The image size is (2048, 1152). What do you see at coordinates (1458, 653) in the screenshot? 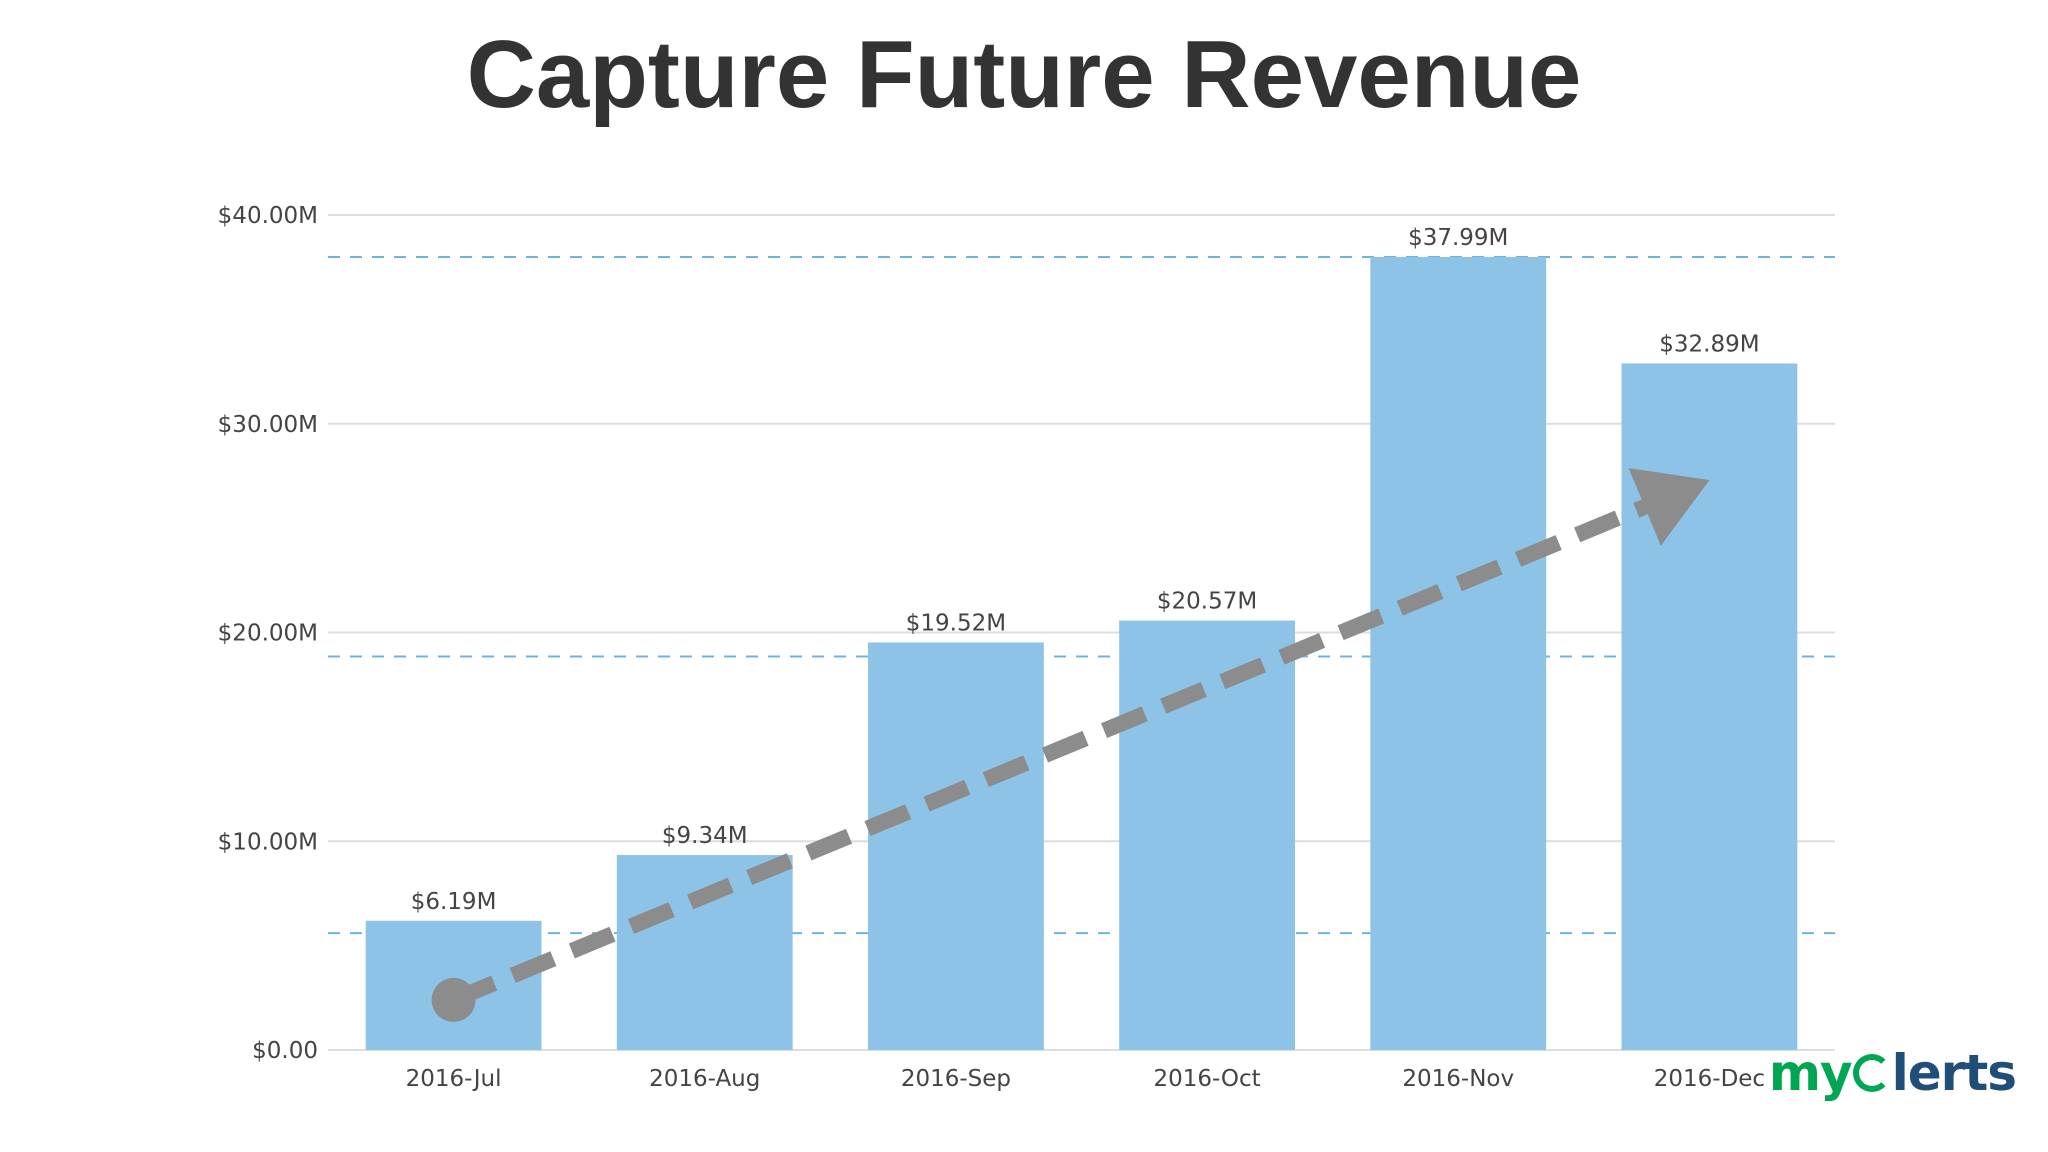
I see `bar-2016-nov` at bounding box center [1458, 653].